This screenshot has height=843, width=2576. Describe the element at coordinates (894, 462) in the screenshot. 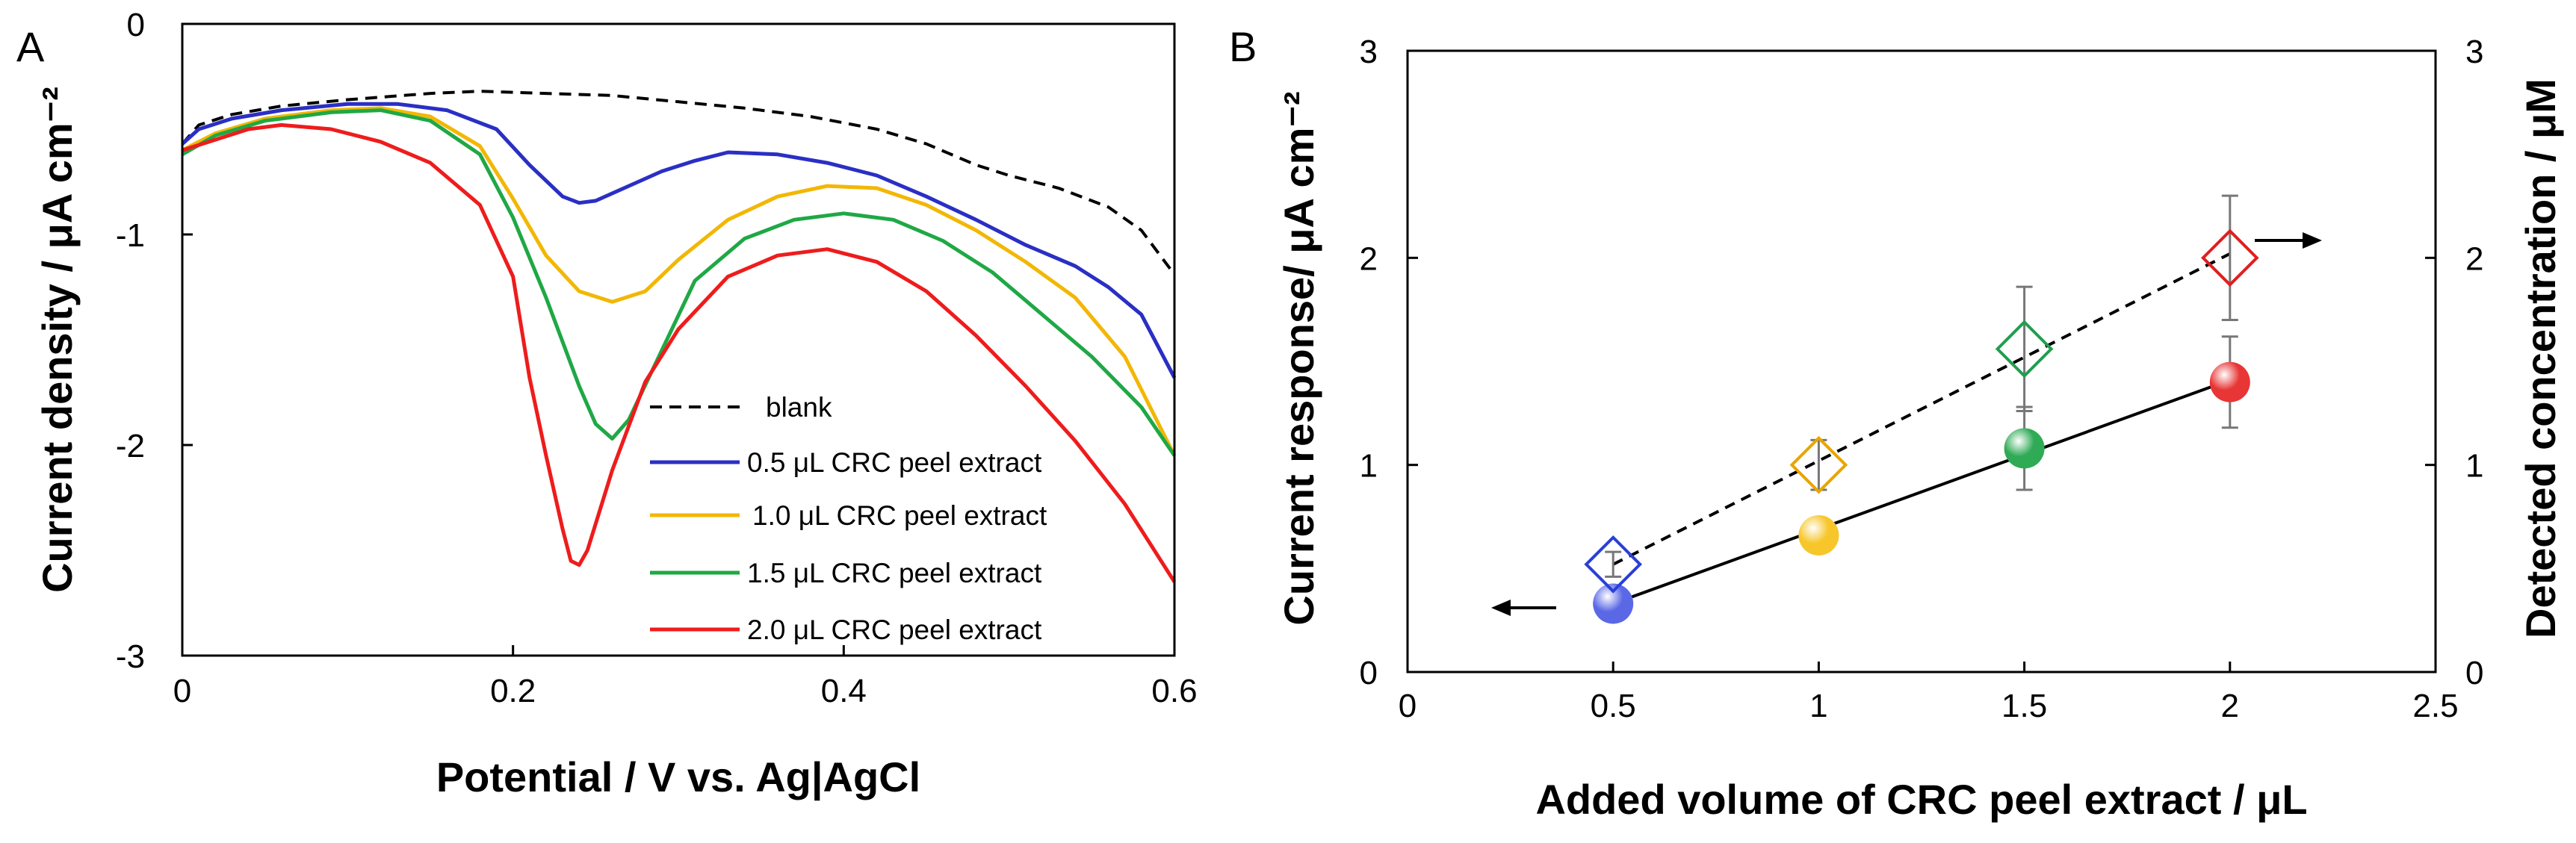

I see `legend-label-0-5ul: 0.5 μL CRC peel extract` at that location.